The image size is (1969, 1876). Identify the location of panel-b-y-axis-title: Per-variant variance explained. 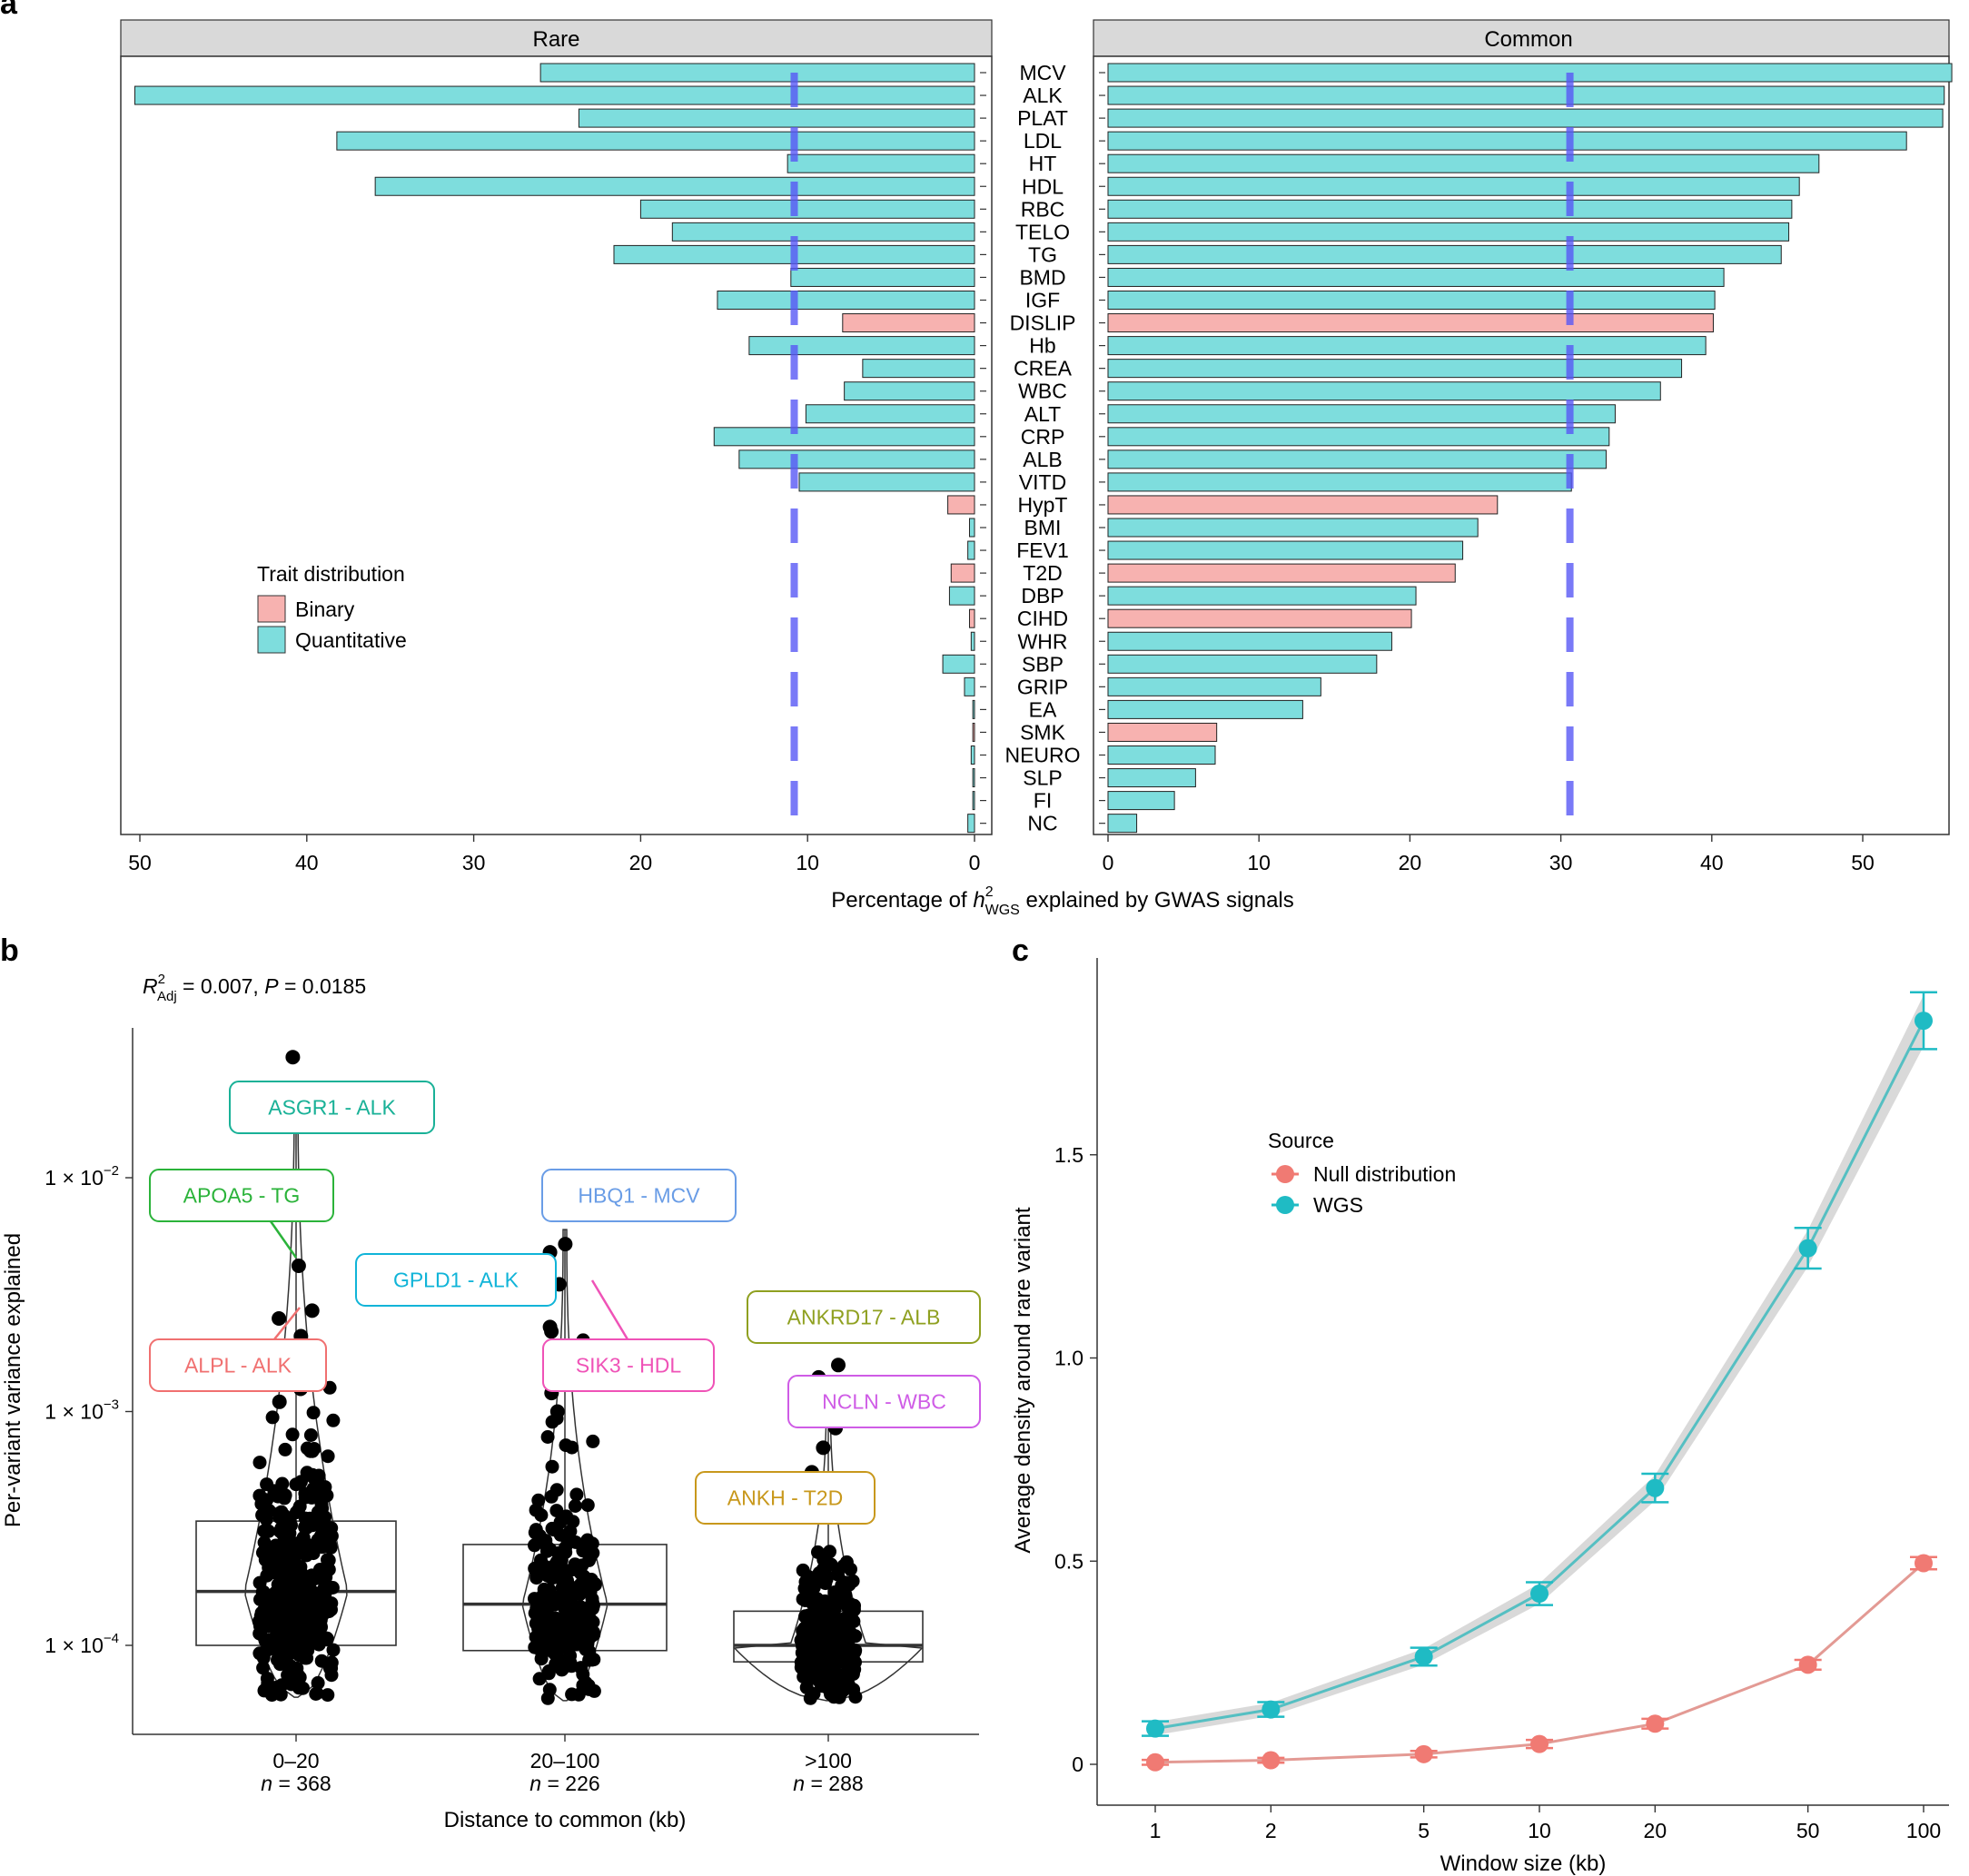
(13, 1380).